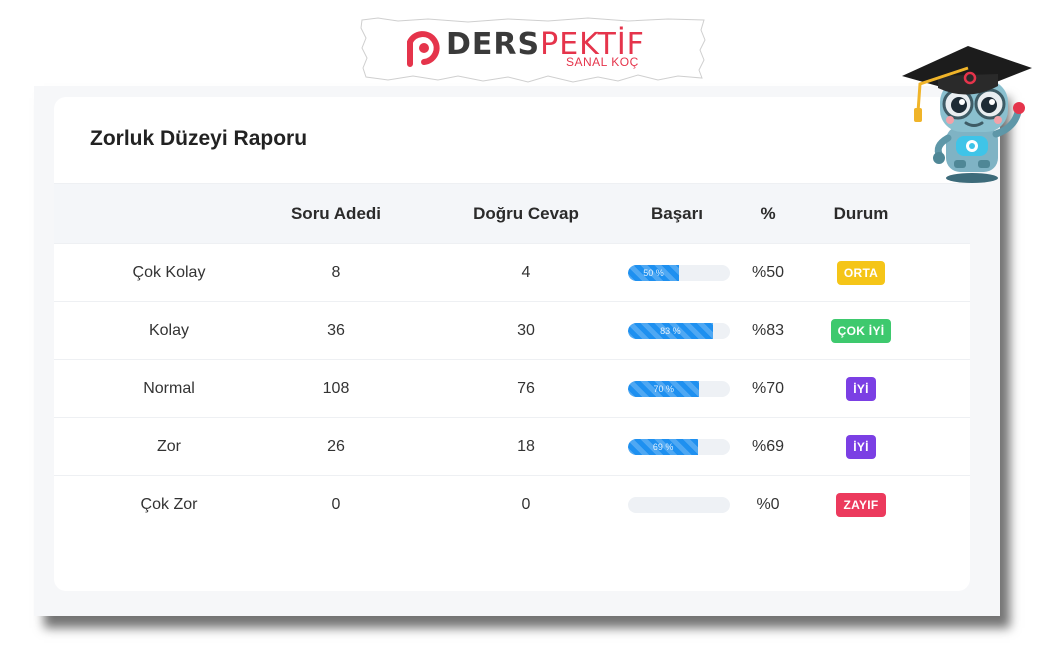 Image resolution: width=1063 pixels, height=661 pixels. What do you see at coordinates (512, 331) in the screenshot?
I see `table-row: Kolay 36 30 83 % %83 ÇOK İYİ` at bounding box center [512, 331].